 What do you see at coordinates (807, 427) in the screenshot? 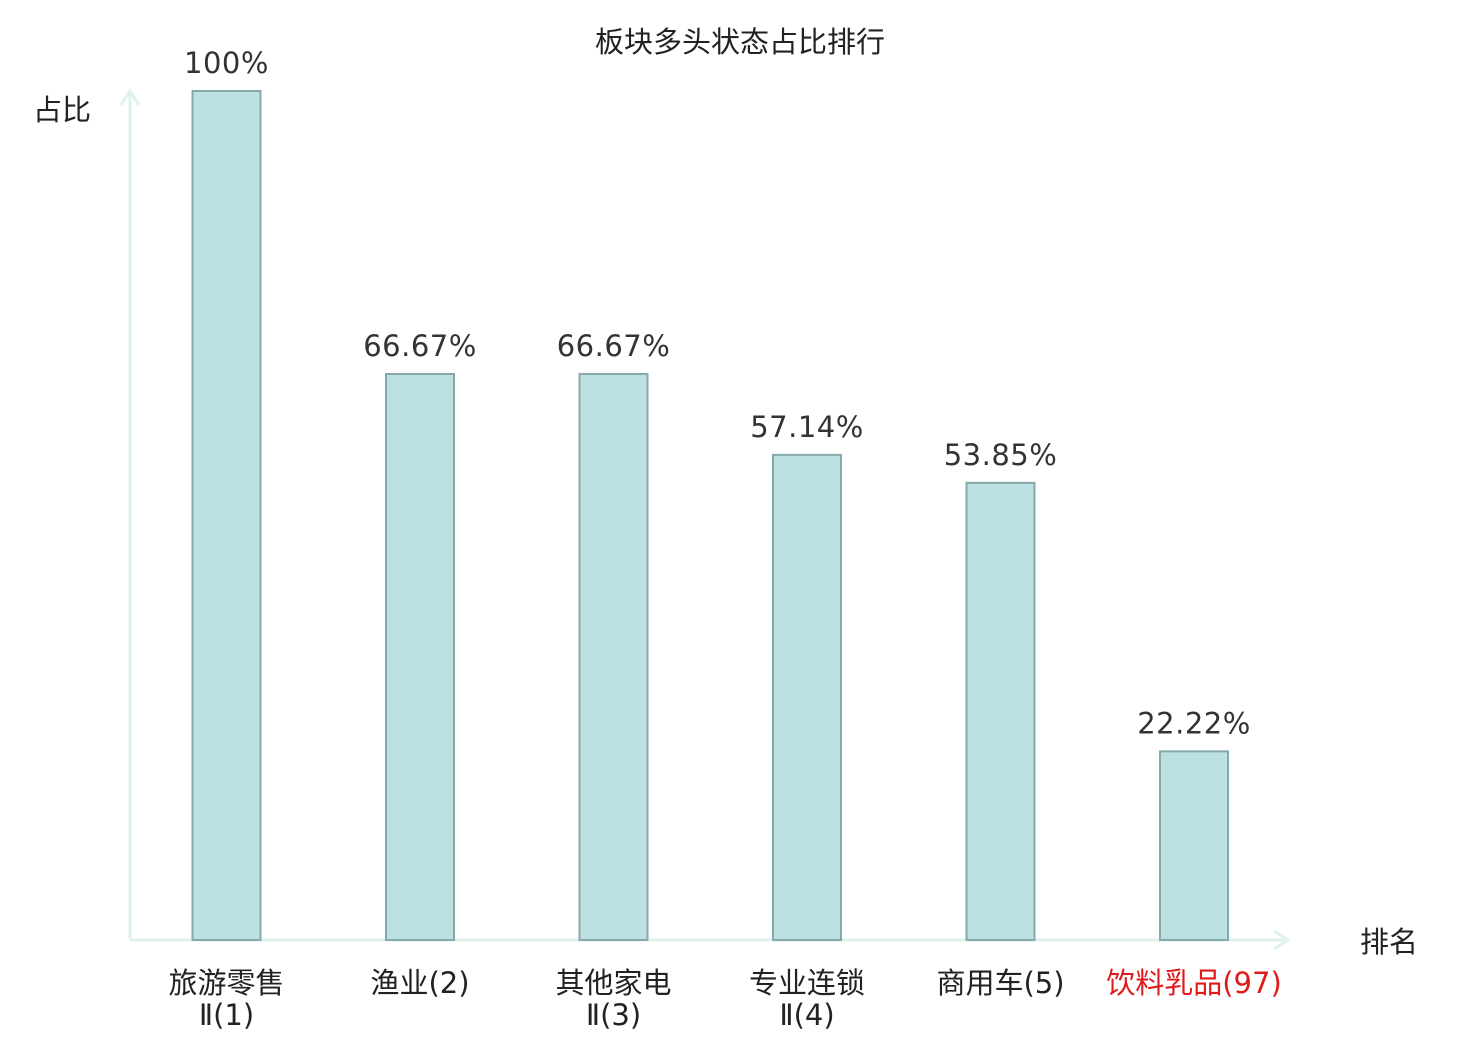
I see `value-label-4: 57.14%` at bounding box center [807, 427].